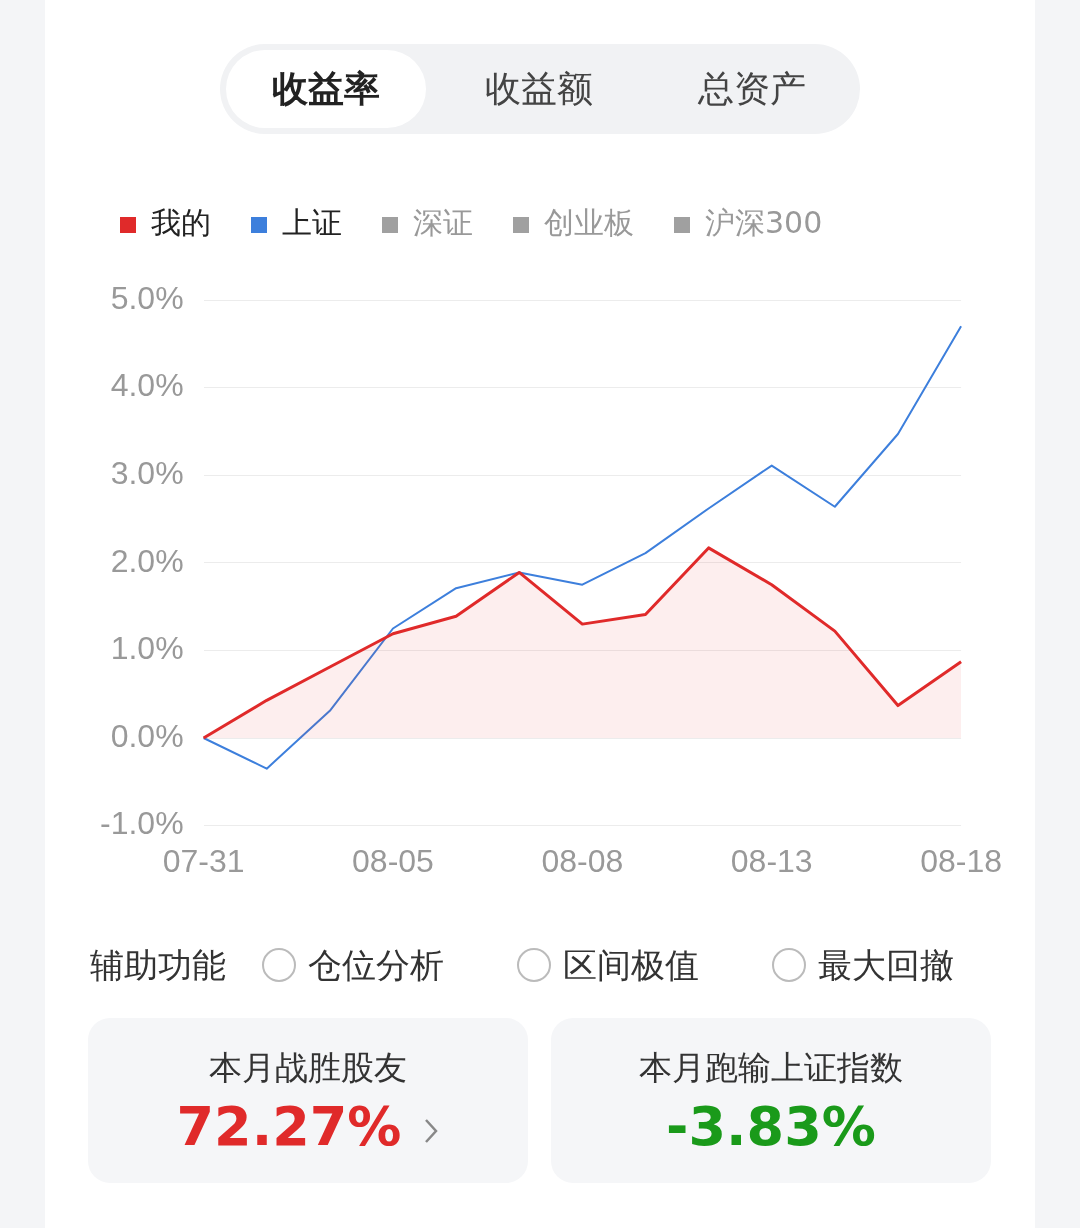  Describe the element at coordinates (142, 823) in the screenshot. I see `y-tick-label: -1.0%` at that location.